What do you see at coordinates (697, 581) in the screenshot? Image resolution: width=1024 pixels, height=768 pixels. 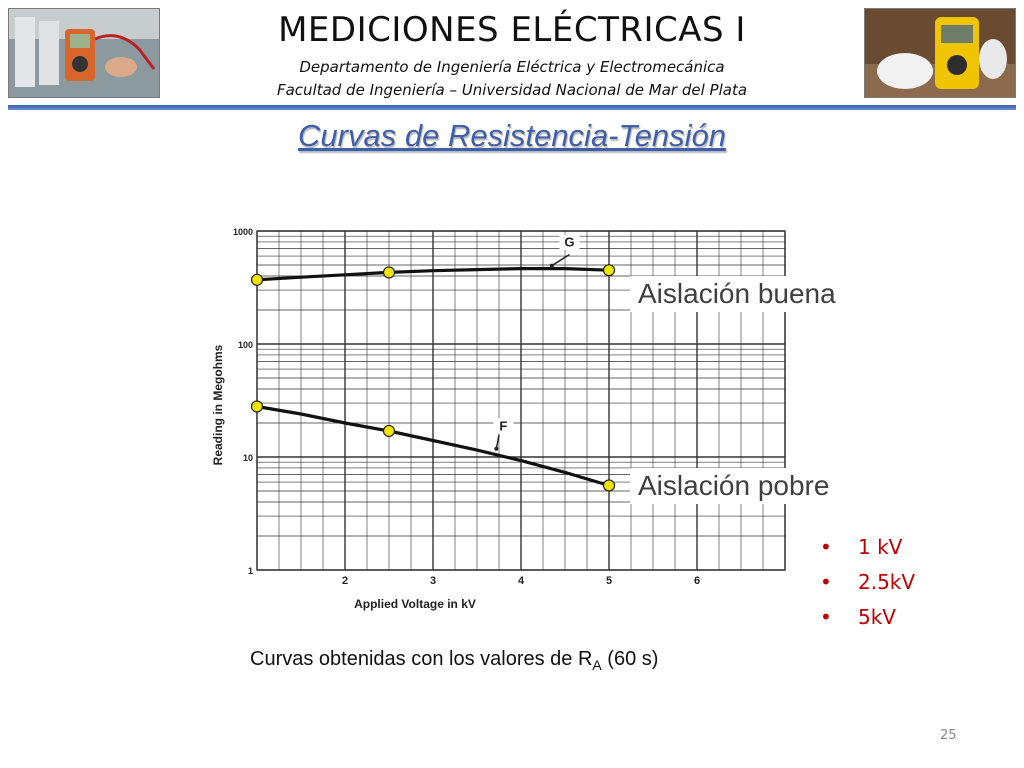 I see `x-tick-label: 6` at bounding box center [697, 581].